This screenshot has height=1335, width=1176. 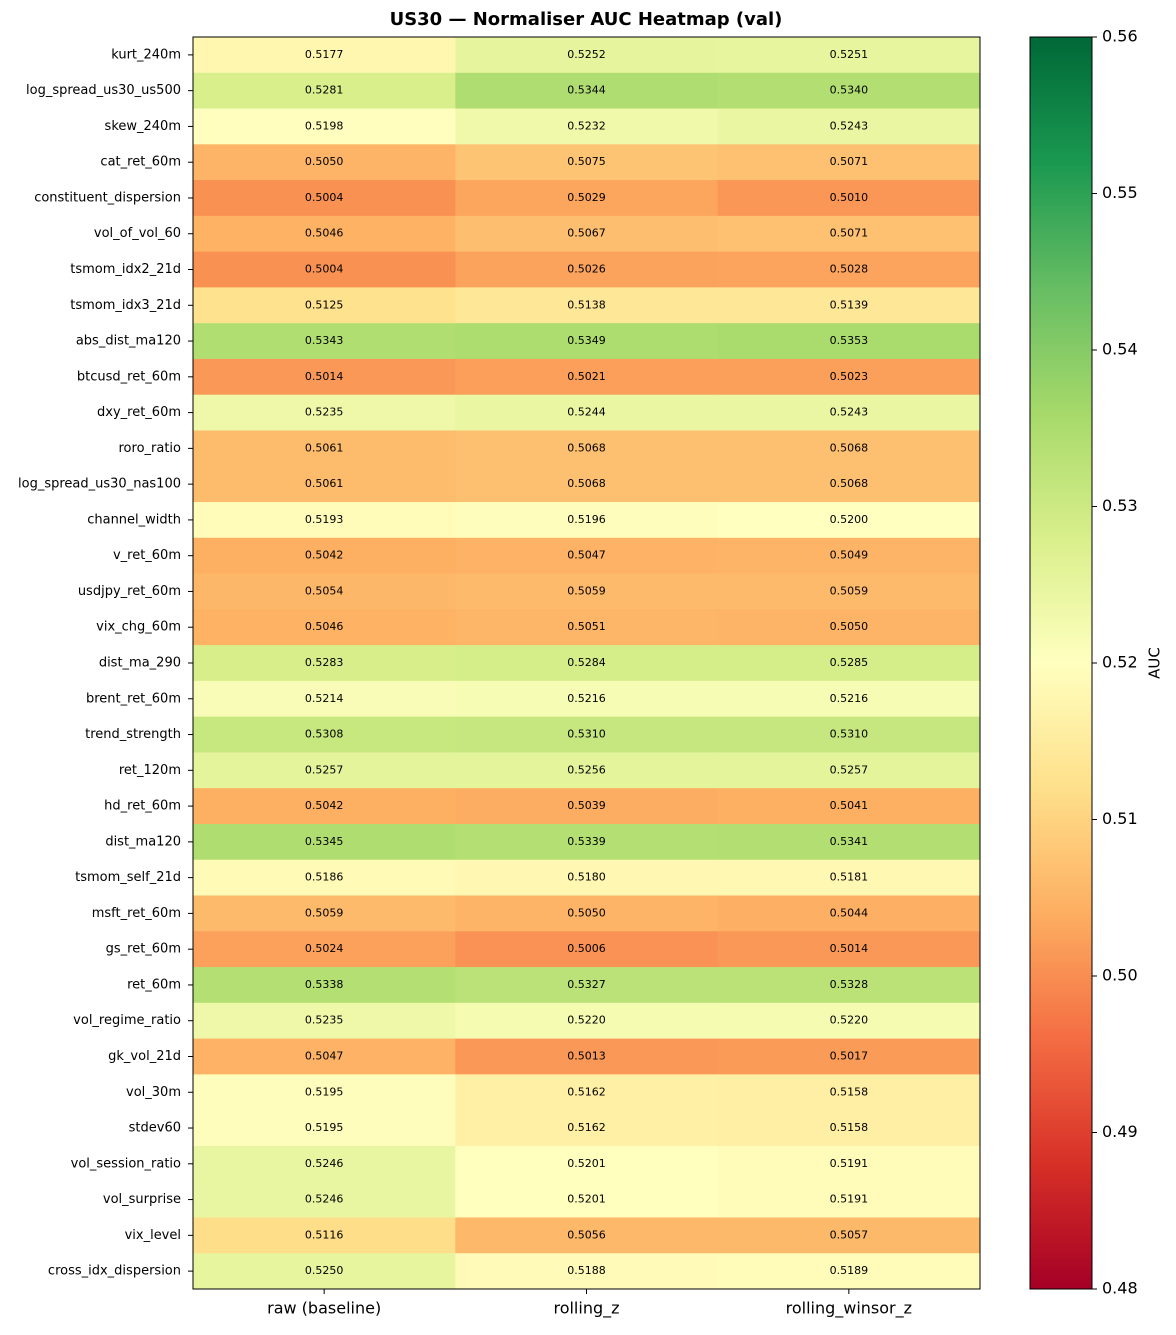 I want to click on cell-label: 0.5013, so click(x=586, y=1055).